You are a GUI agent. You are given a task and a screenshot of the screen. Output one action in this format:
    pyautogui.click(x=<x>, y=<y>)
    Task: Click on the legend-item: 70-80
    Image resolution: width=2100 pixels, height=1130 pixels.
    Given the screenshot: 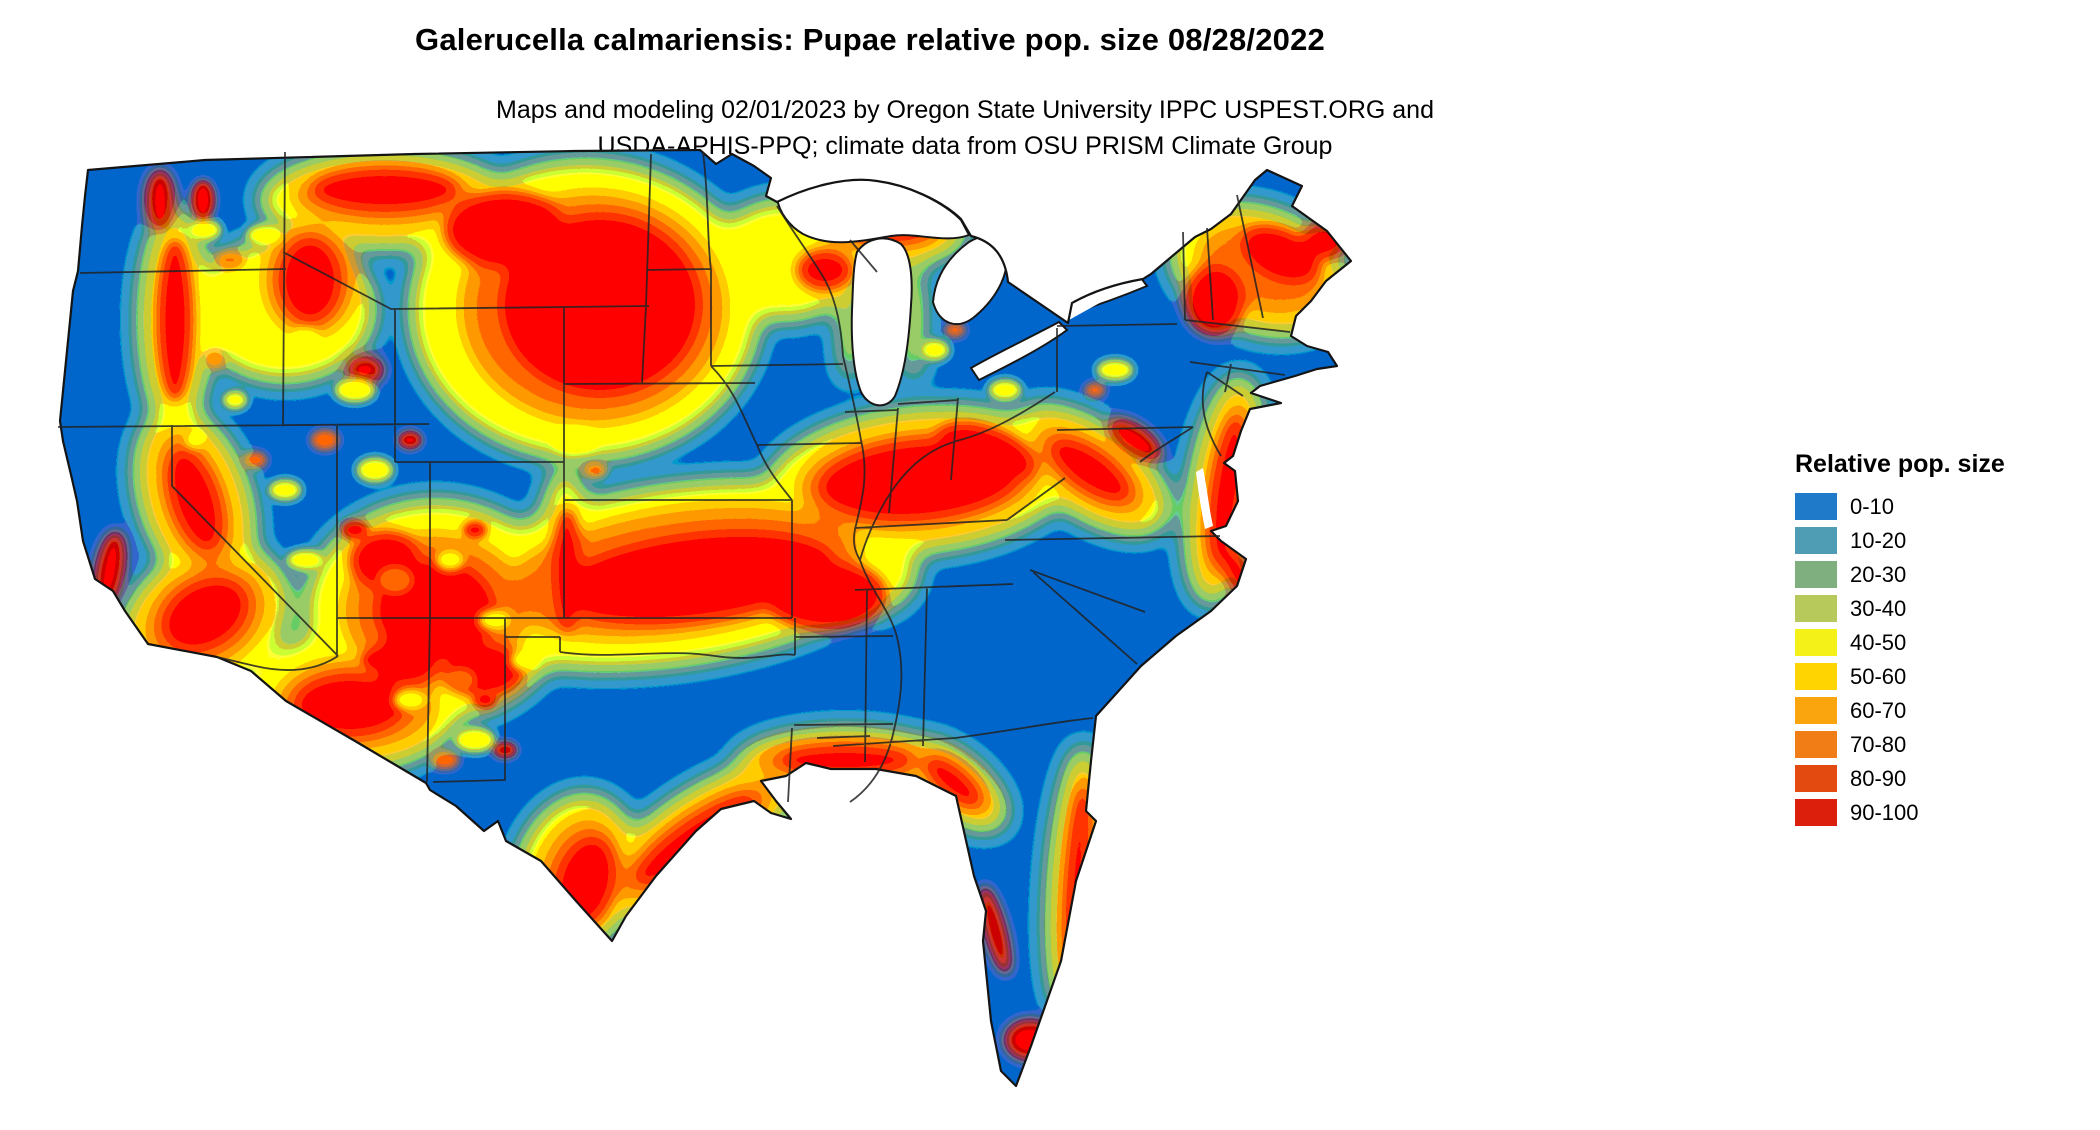 What is the action you would take?
    pyautogui.click(x=1900, y=744)
    